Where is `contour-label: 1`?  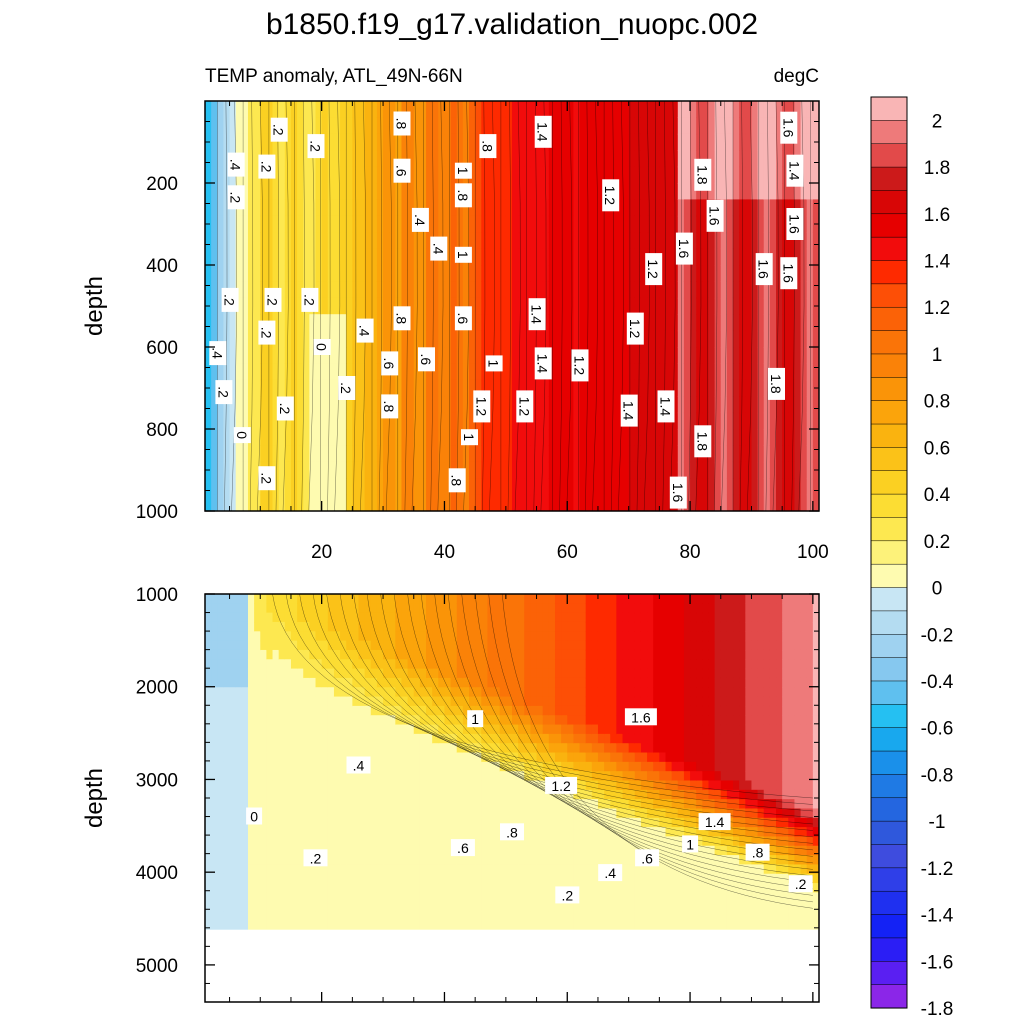
contour-label: 1 is located at coordinates (494, 363).